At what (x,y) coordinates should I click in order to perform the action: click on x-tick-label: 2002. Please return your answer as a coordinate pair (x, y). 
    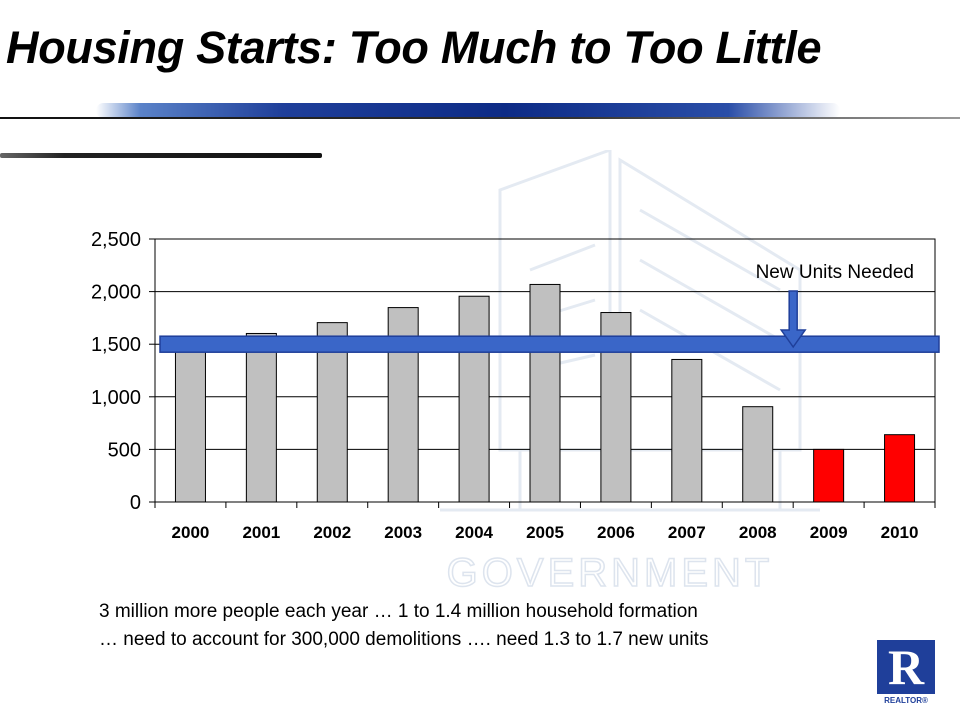
    Looking at the image, I should click on (332, 532).